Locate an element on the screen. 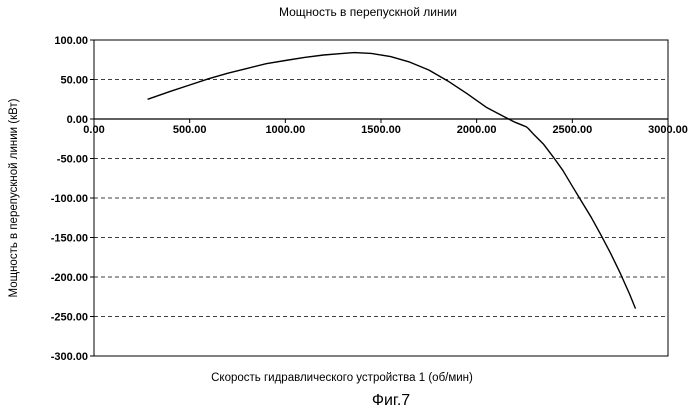 Image resolution: width=700 pixels, height=410 pixels. x-tick-label: 0.00 is located at coordinates (93, 130).